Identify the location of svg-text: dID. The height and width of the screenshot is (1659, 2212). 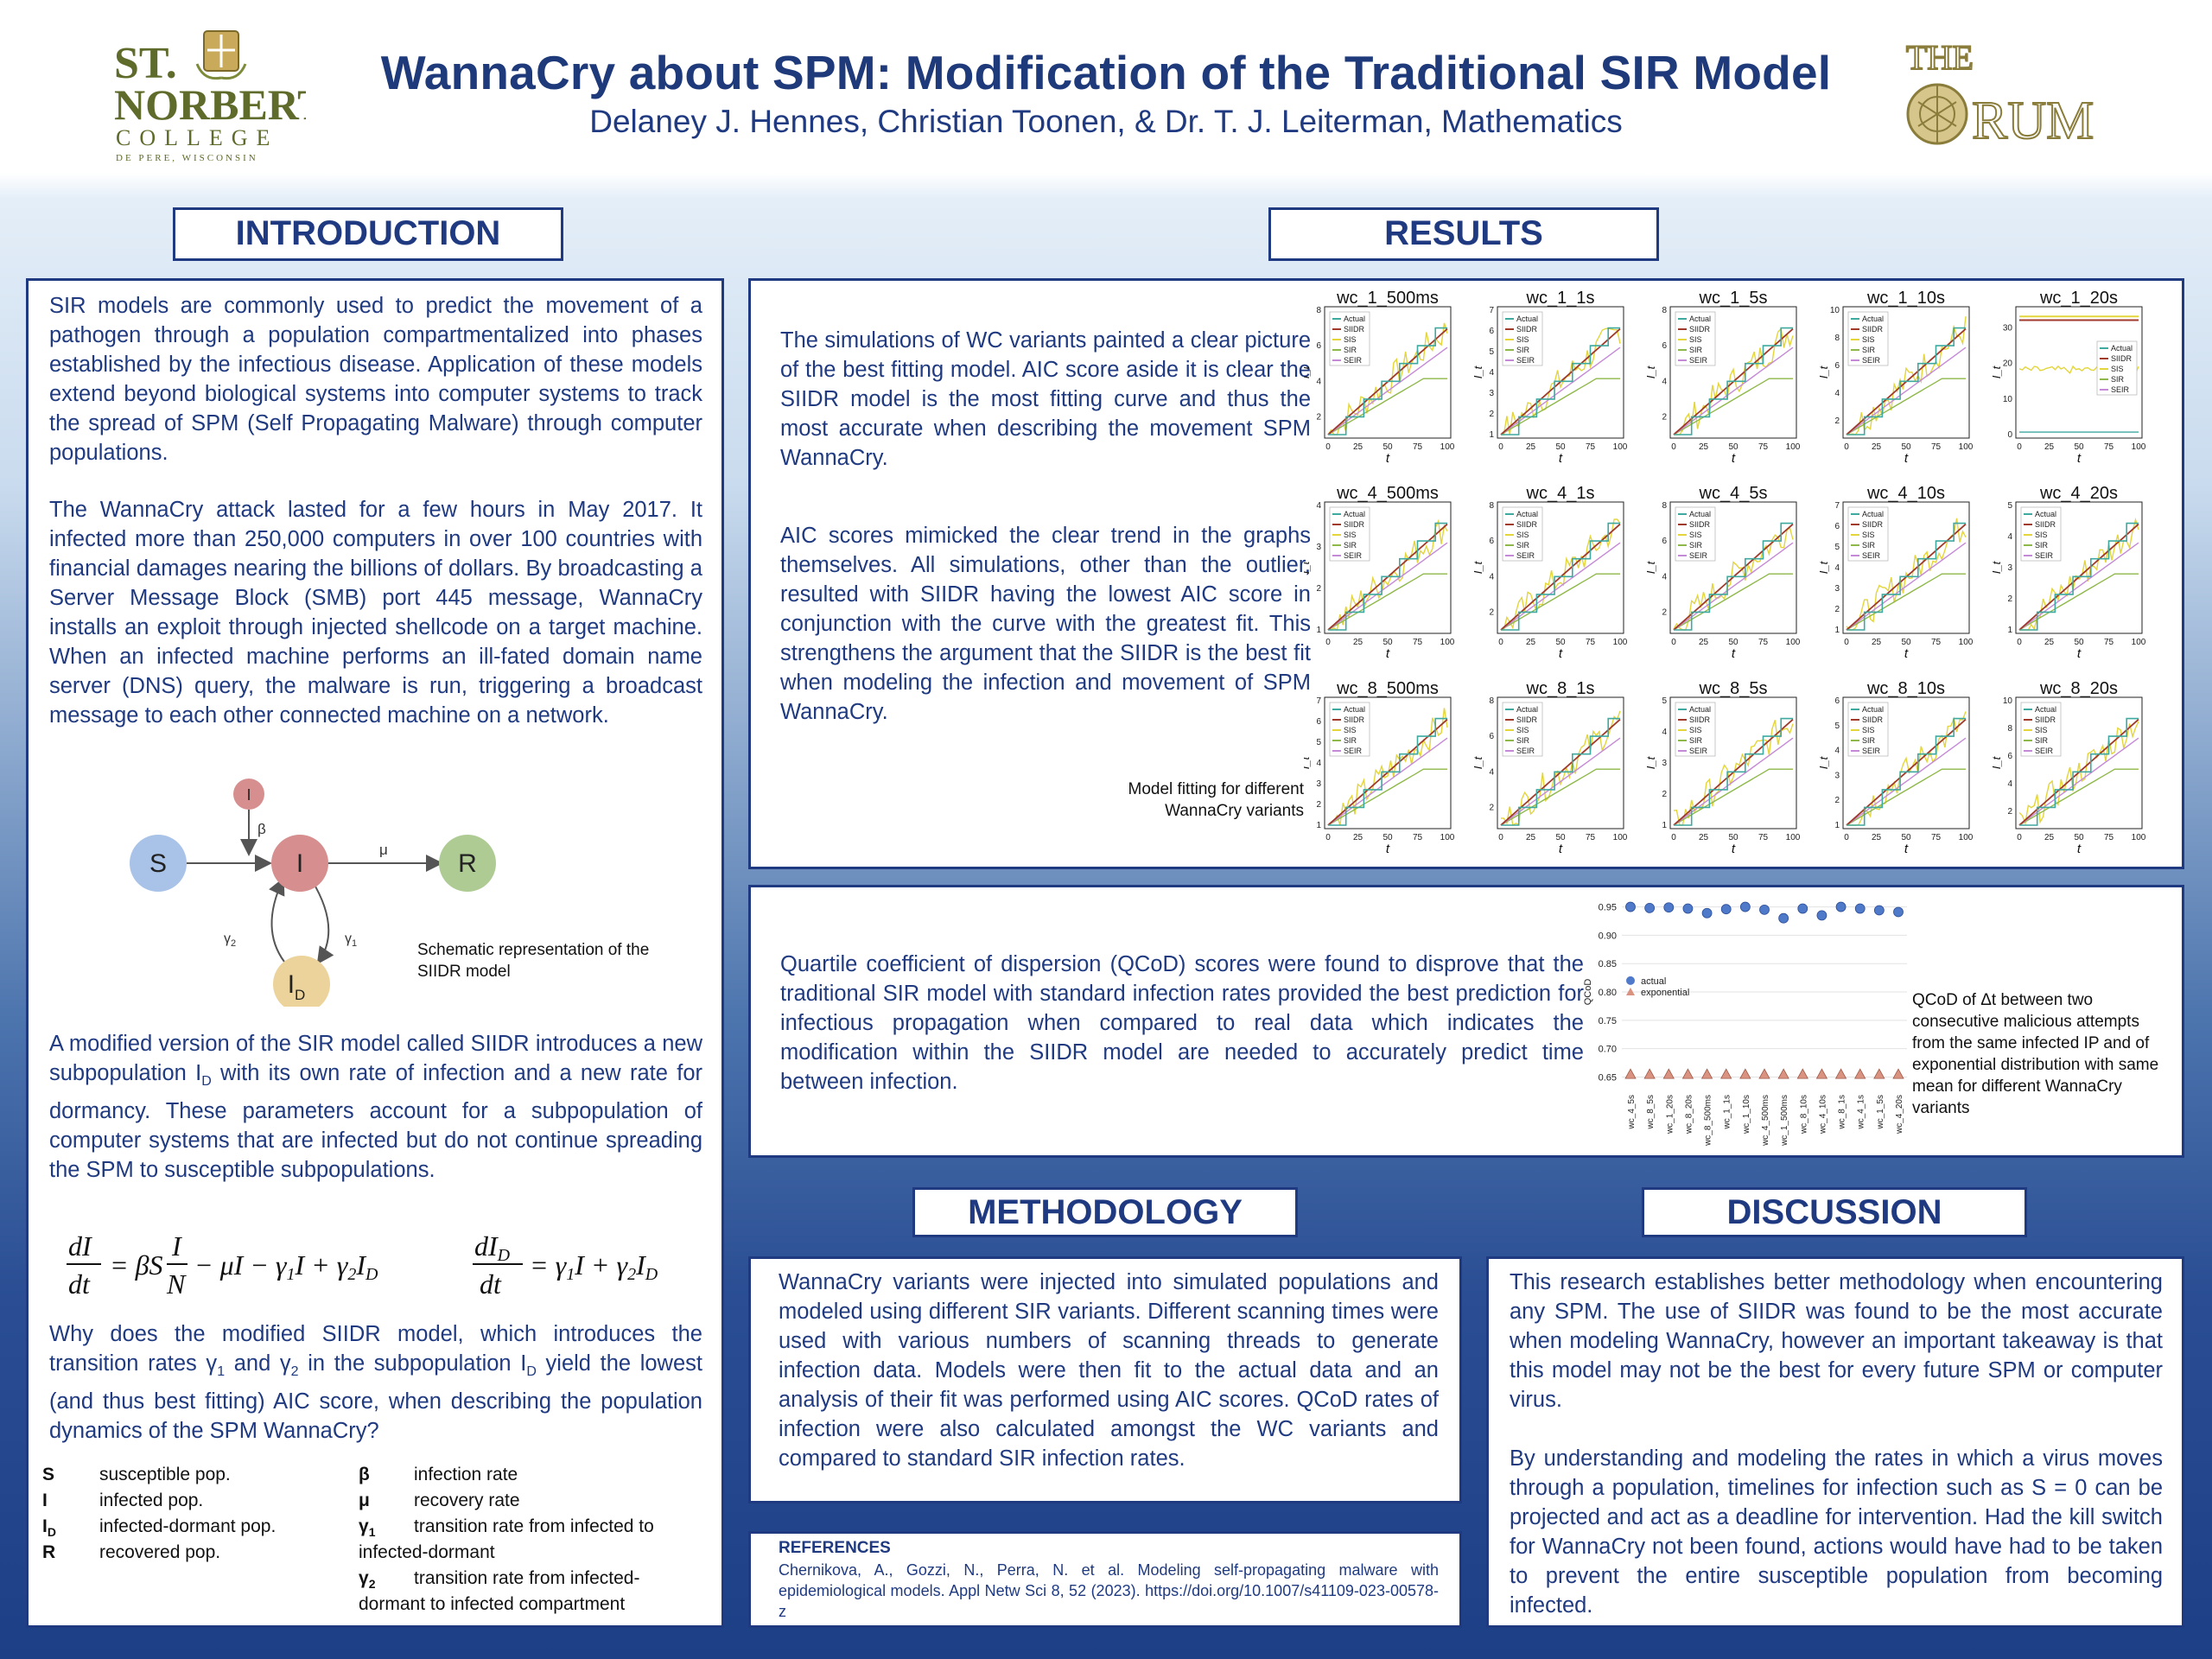
(492, 1247).